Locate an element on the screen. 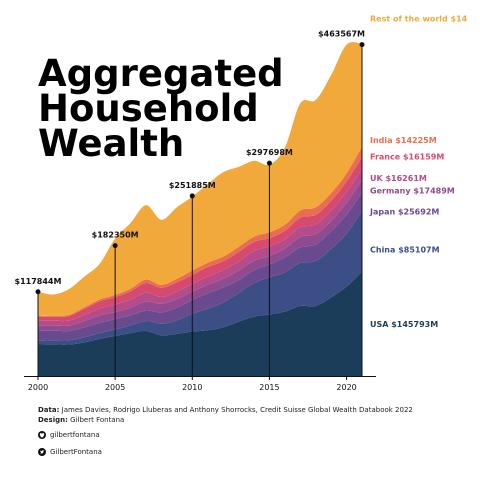 Image resolution: width=480 pixels, height=480 pixels. design-label: Design: is located at coordinates (53, 420).